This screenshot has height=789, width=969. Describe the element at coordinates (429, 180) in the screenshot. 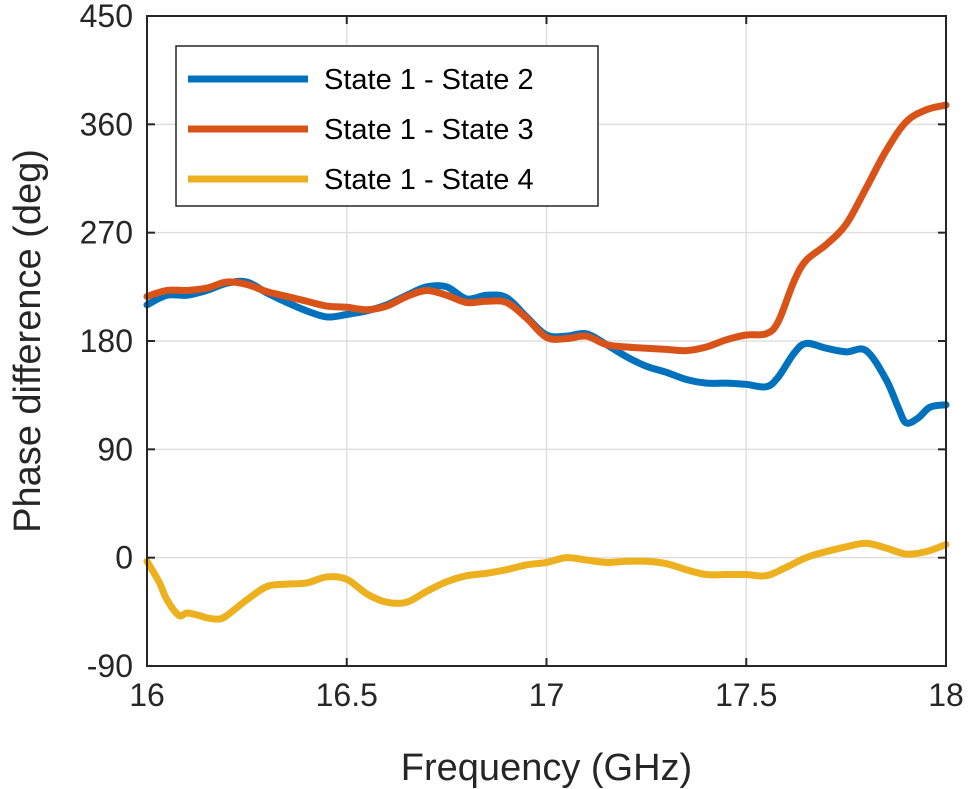

I see `legend-entry-3: State 1 - State 4` at that location.